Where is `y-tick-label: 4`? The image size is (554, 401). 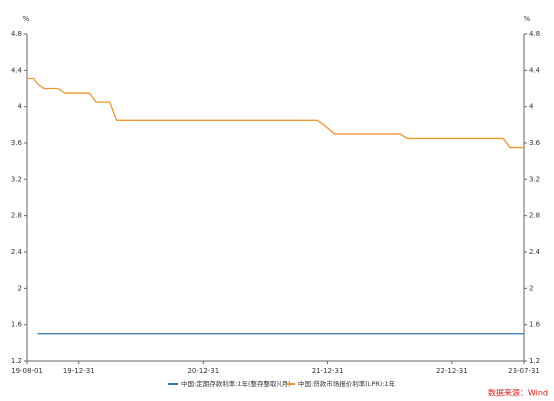
y-tick-label: 4 is located at coordinates (20, 107).